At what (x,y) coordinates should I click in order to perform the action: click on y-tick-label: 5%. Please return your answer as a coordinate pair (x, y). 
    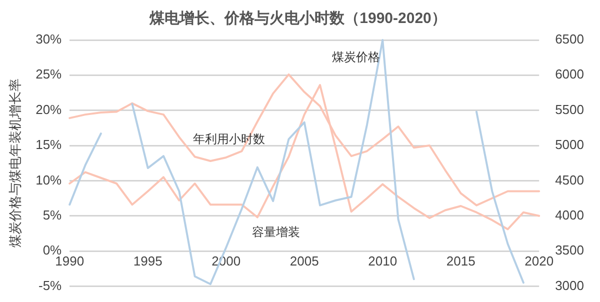
    Looking at the image, I should click on (52, 214).